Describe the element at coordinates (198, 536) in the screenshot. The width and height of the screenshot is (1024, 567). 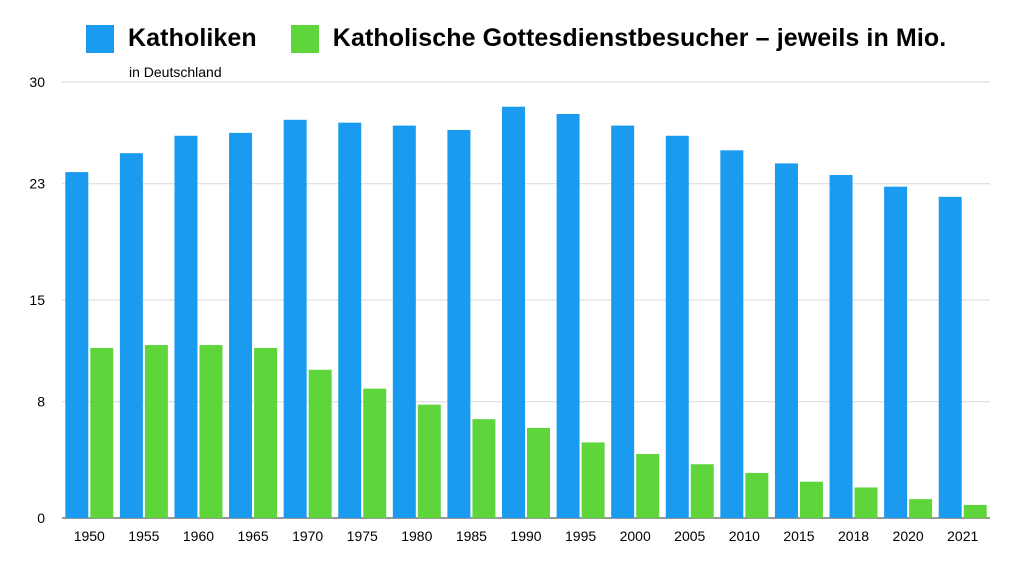
I see `x-tick-label: 1960` at that location.